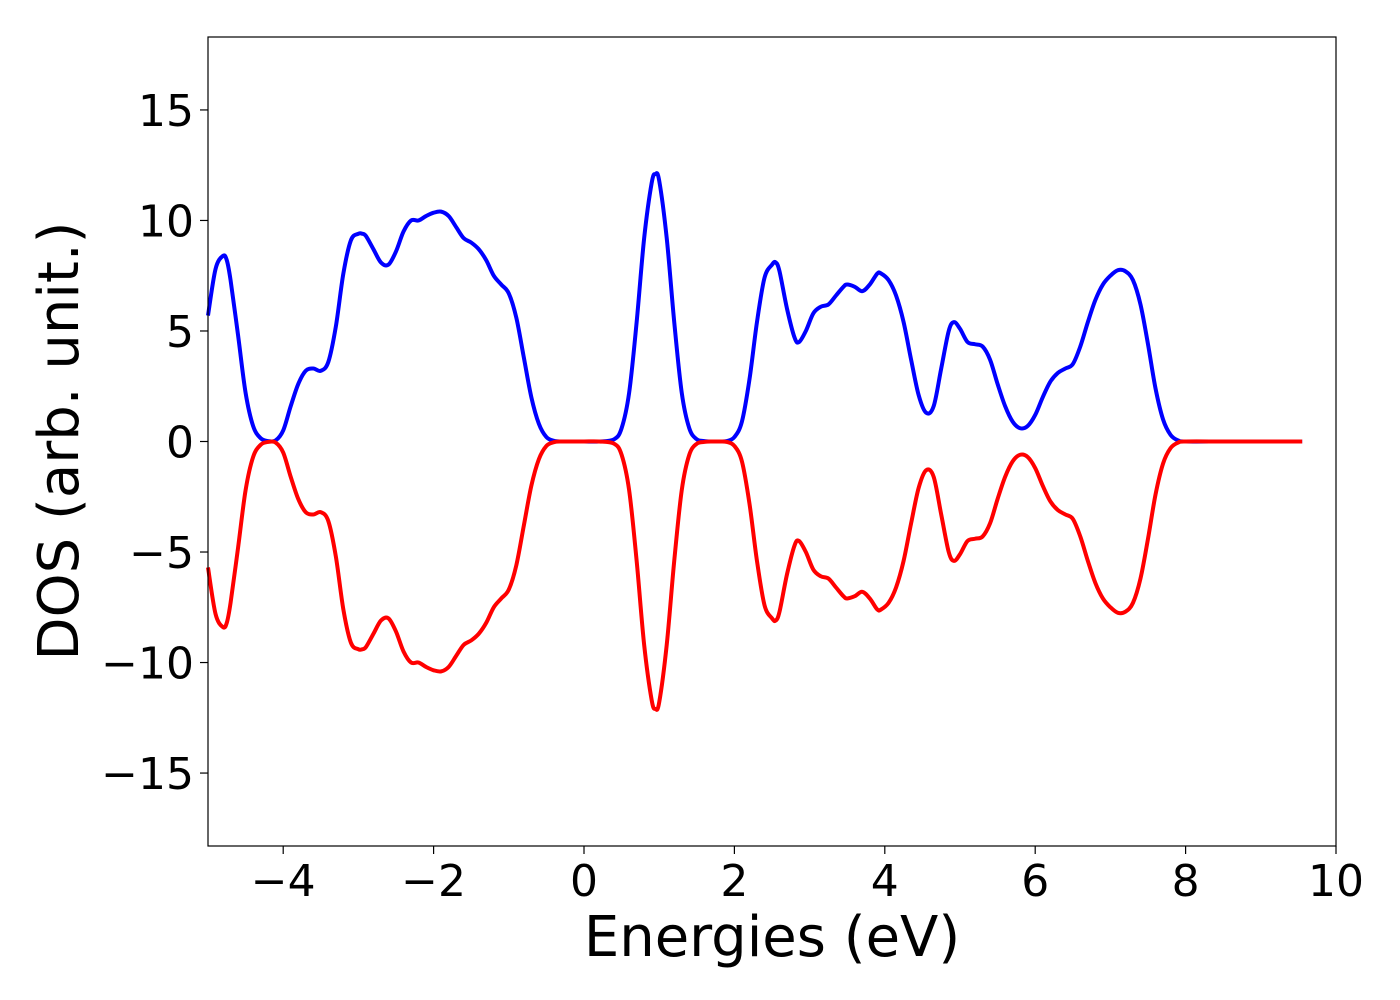 The height and width of the screenshot is (1000, 1400). I want to click on y-tick-label: 15, so click(166, 111).